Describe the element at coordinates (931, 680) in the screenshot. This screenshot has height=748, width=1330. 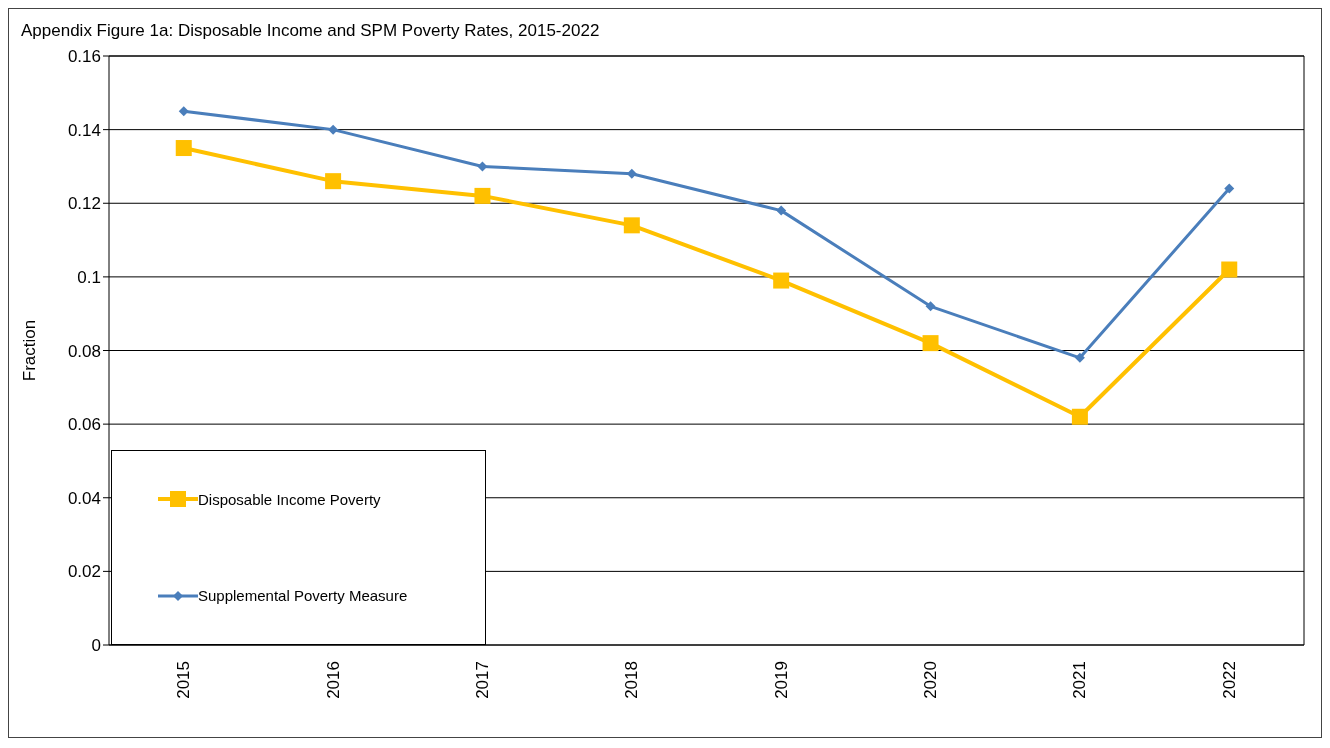
I see `x-tick-label: 2020` at that location.